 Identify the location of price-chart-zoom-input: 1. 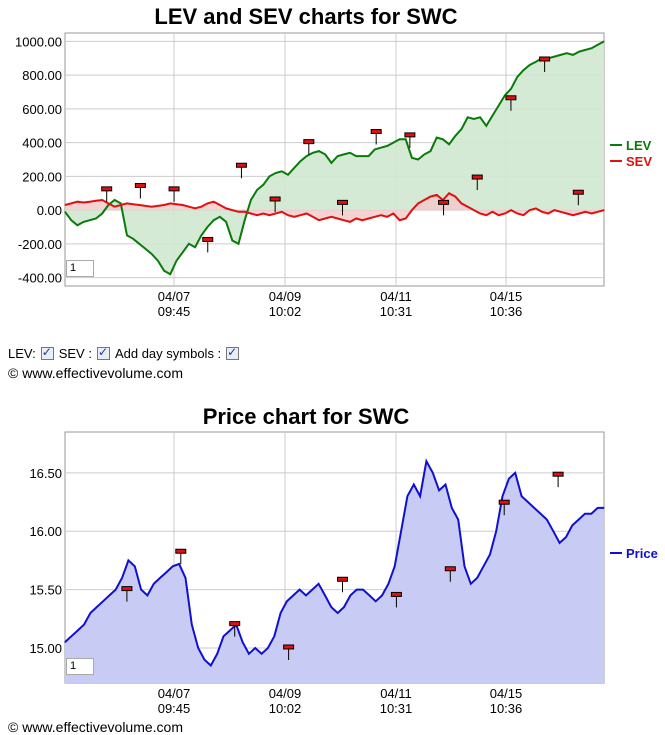
(80, 666).